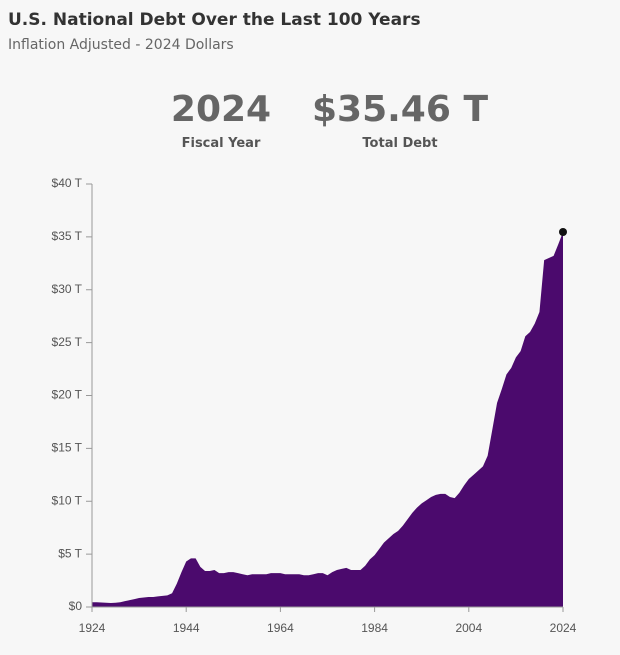  What do you see at coordinates (70, 553) in the screenshot?
I see `y-tick-label: $5 T` at bounding box center [70, 553].